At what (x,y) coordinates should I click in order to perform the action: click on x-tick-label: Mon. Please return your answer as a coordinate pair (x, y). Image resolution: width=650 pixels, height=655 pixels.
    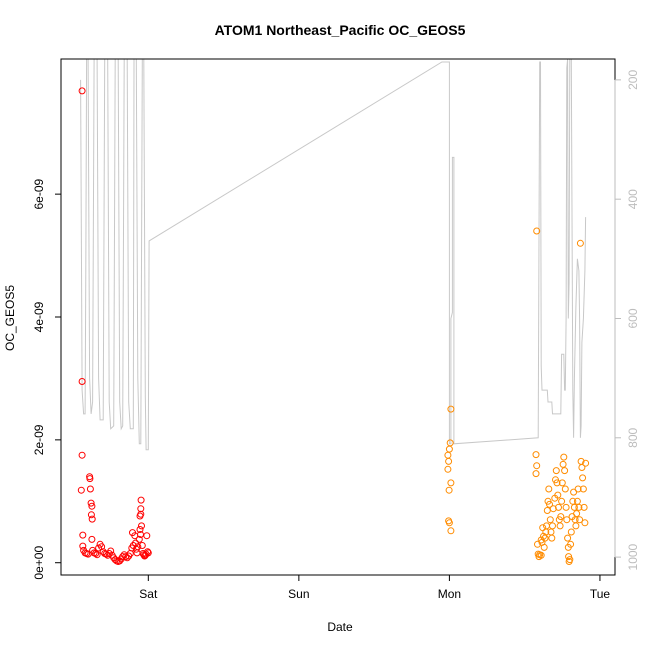
    Looking at the image, I should click on (449, 594).